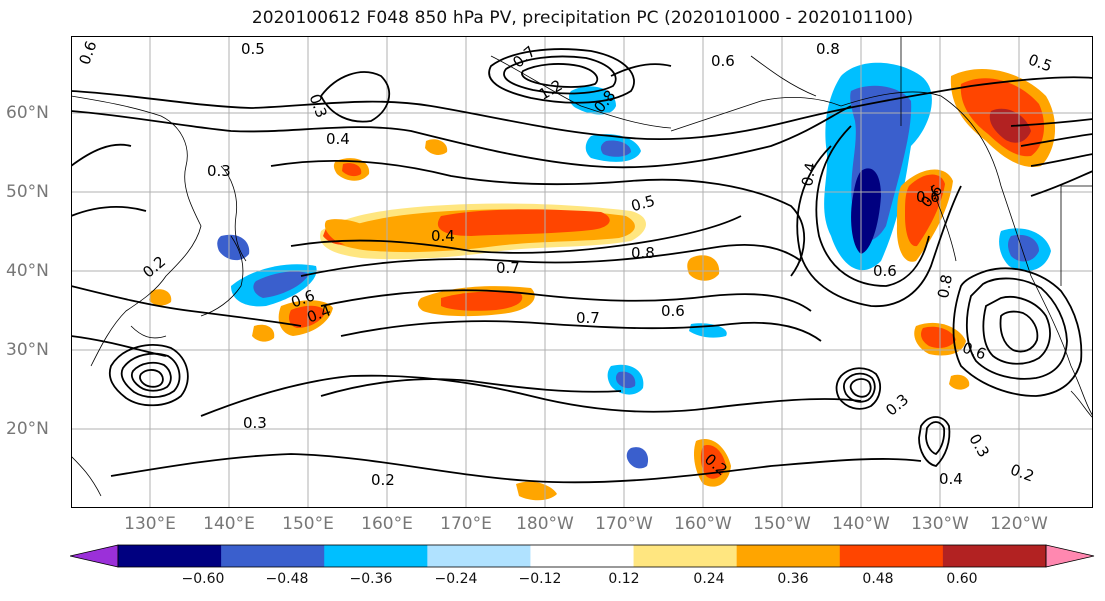 The image size is (1105, 601). Describe the element at coordinates (615, 148) in the screenshot. I see `precip-neg-aleutian-core` at that location.